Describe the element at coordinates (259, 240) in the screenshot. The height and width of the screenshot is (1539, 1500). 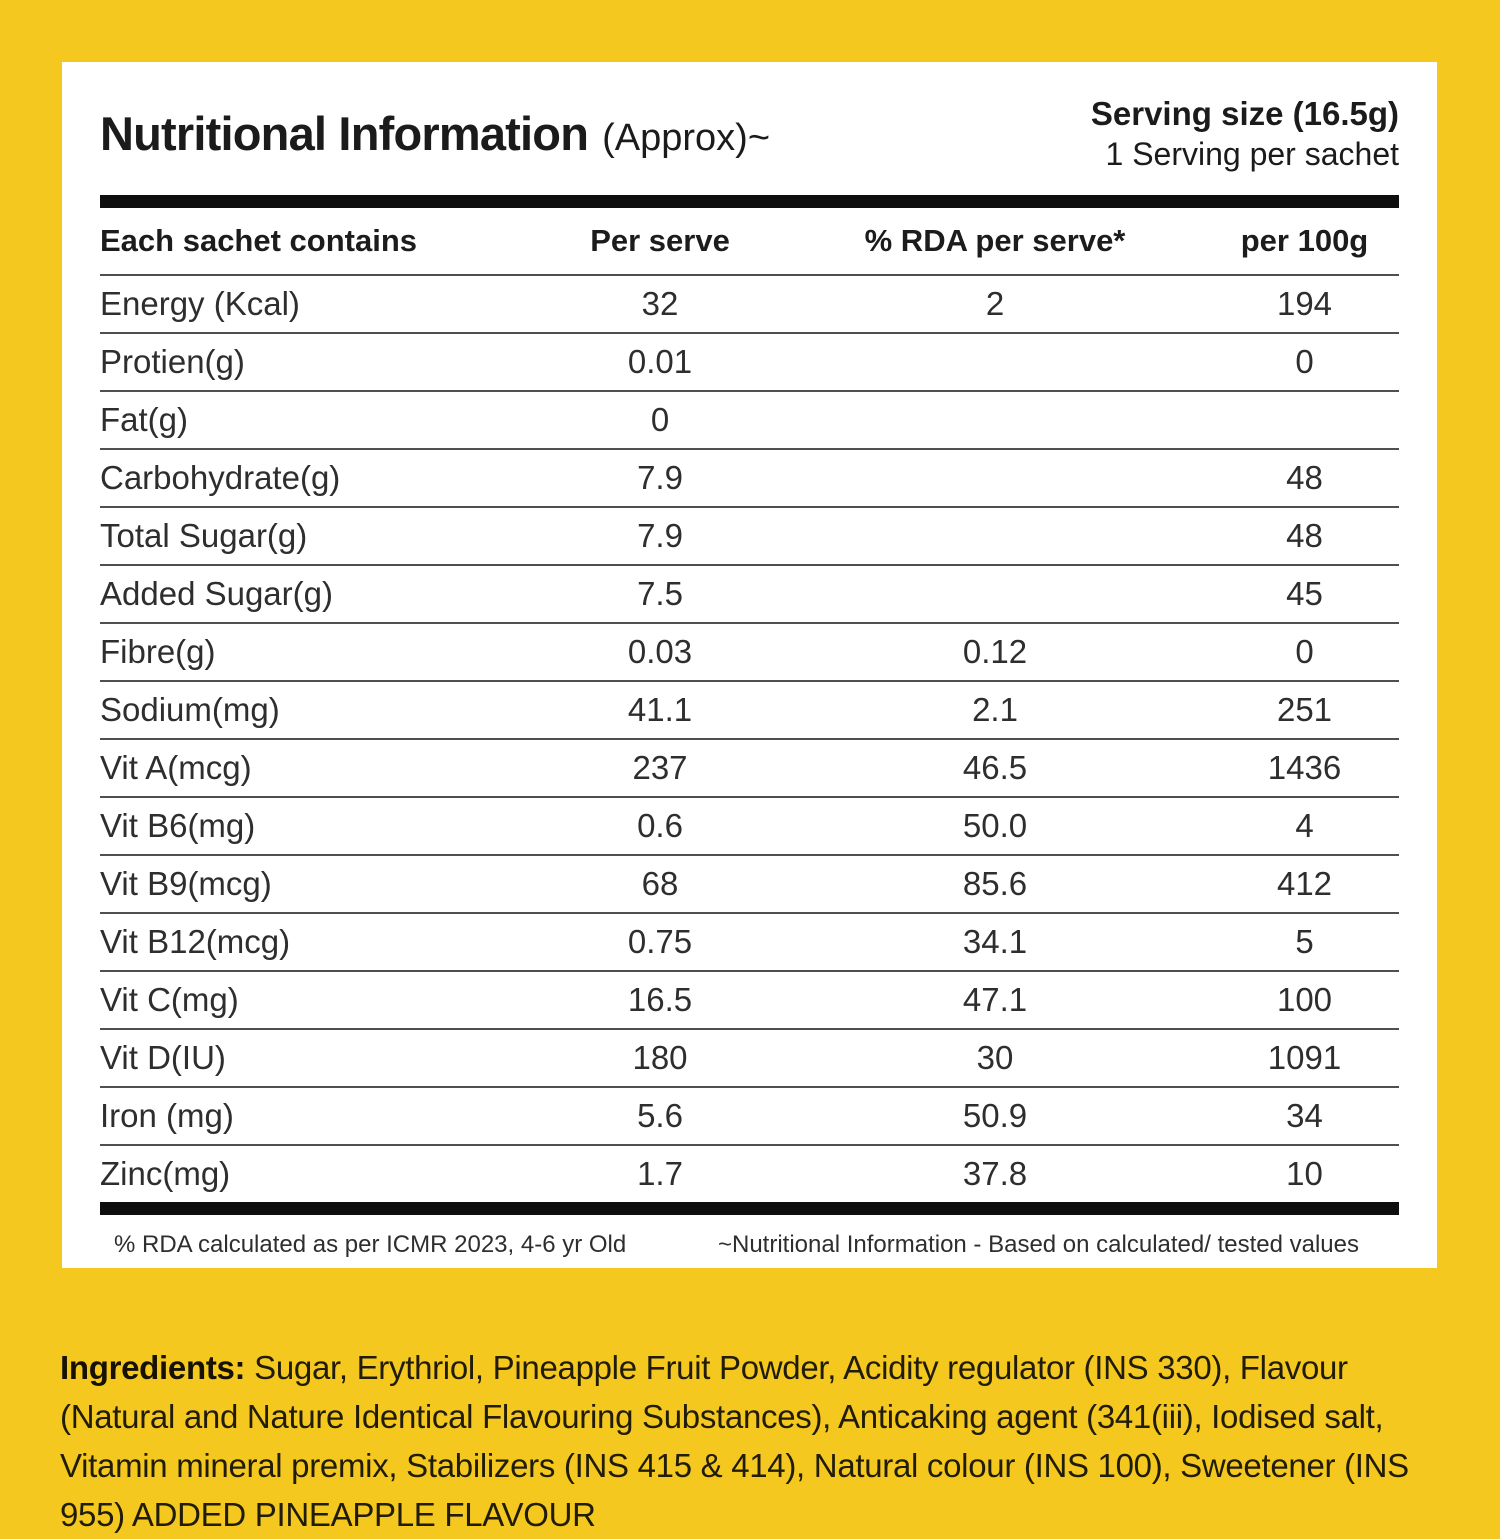
I see `column-header-sachet: Each sachet contains` at that location.